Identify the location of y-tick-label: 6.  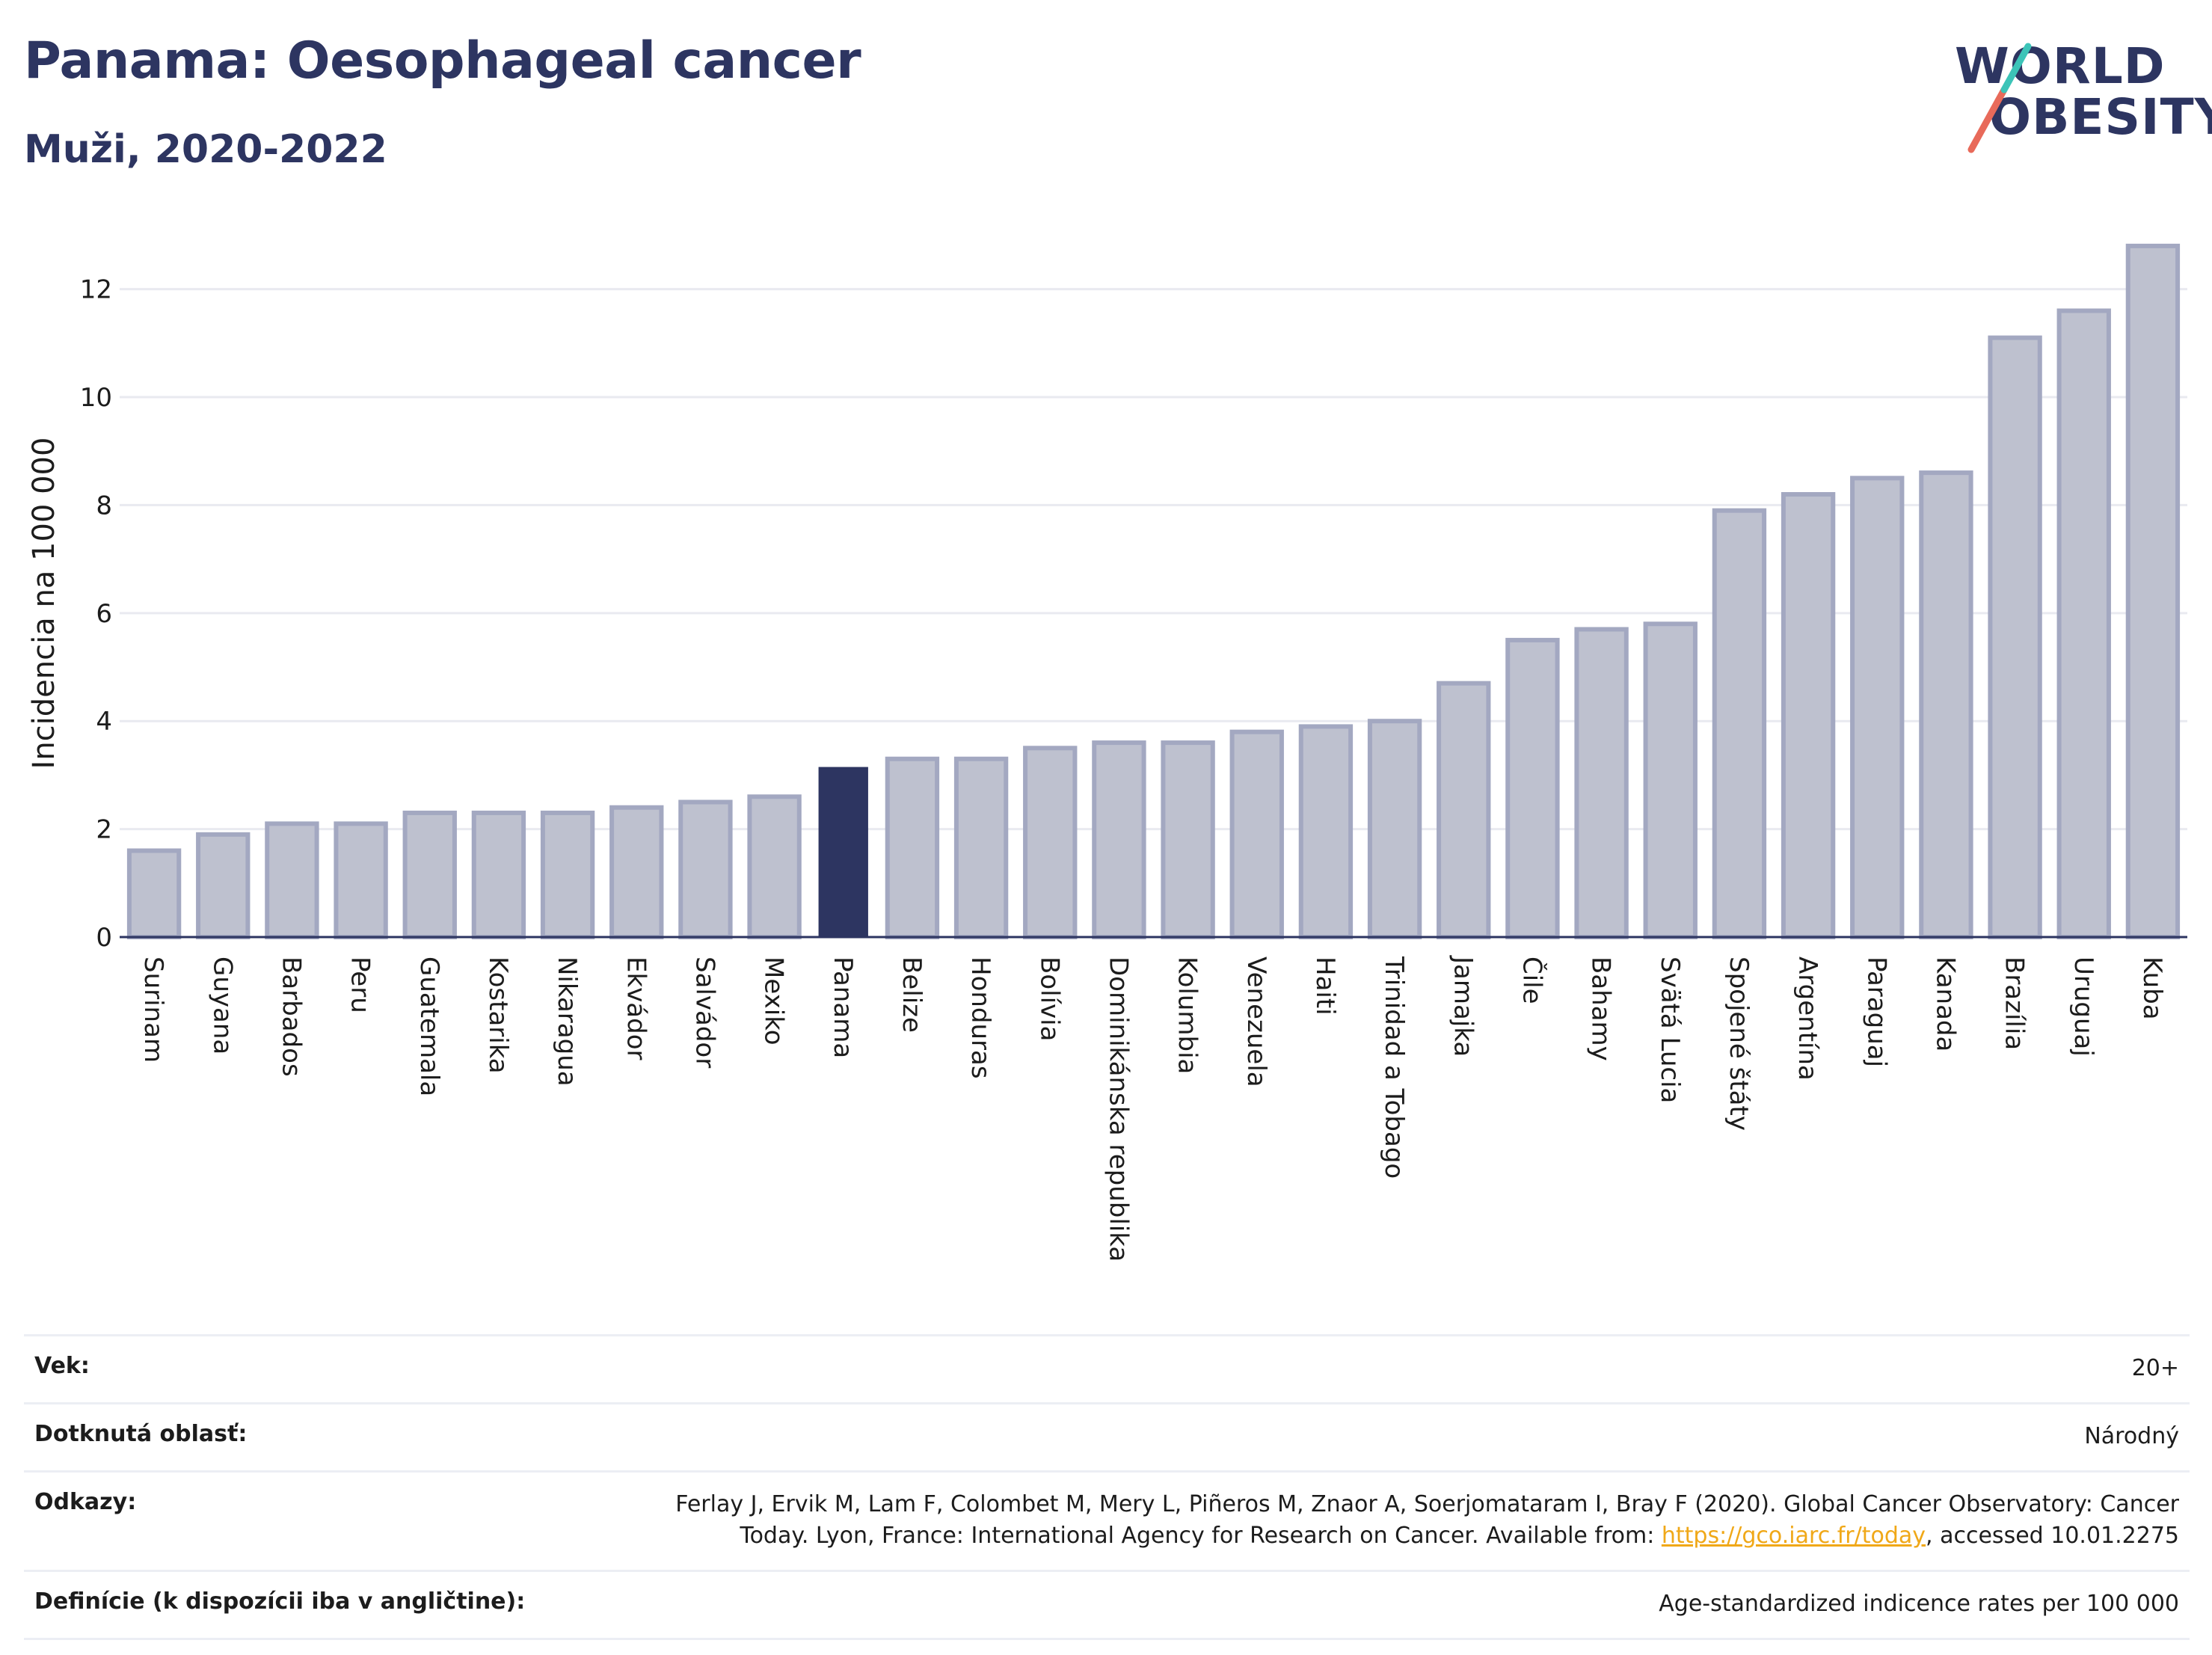
(104, 614).